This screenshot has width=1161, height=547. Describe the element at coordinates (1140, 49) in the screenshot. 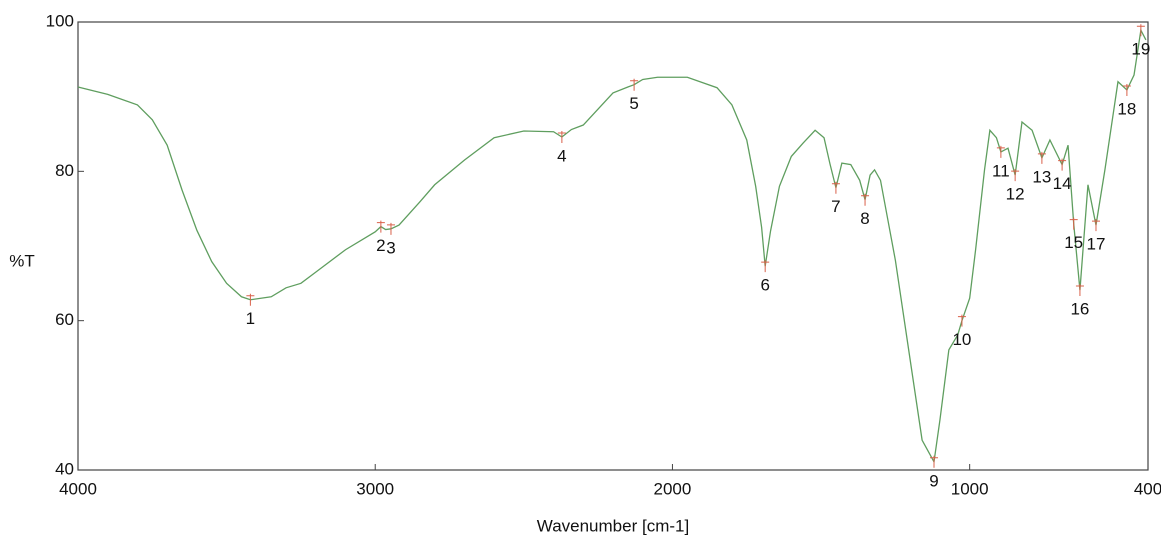

I see `peak-label: 19` at that location.